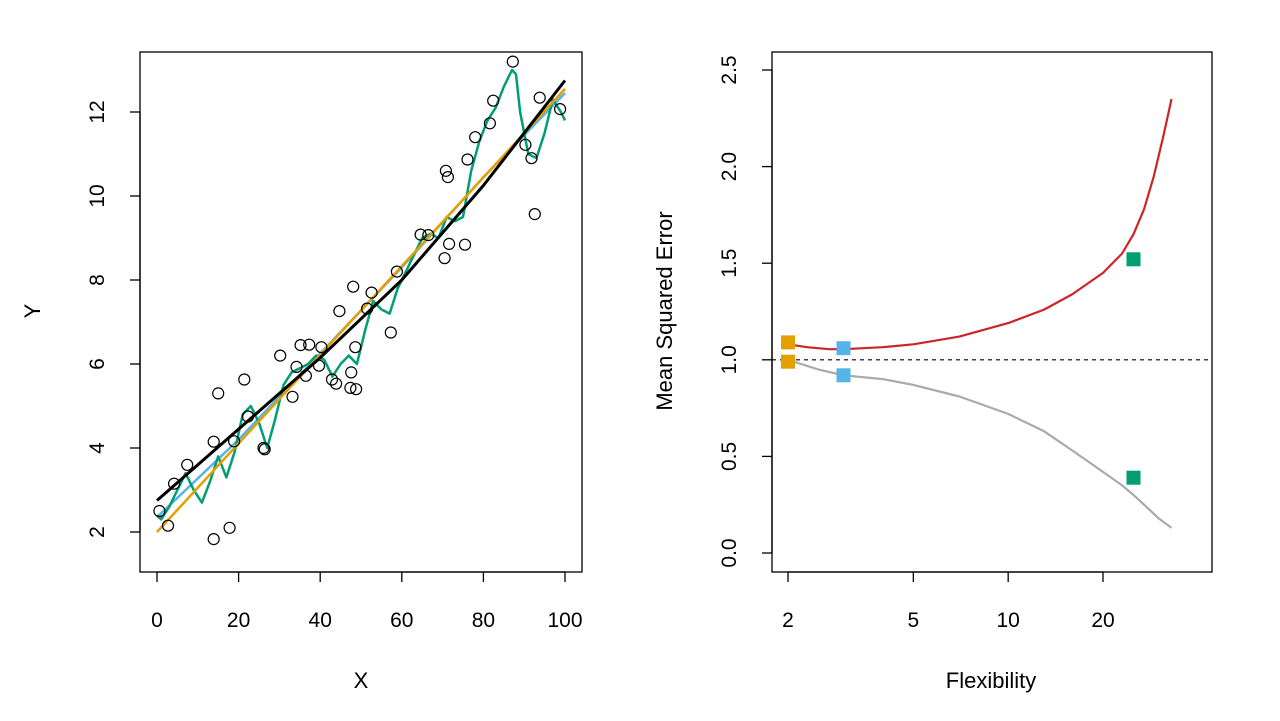 This screenshot has width=1280, height=721. Describe the element at coordinates (1102, 620) in the screenshot. I see `right-x-tick-label: 20` at that location.